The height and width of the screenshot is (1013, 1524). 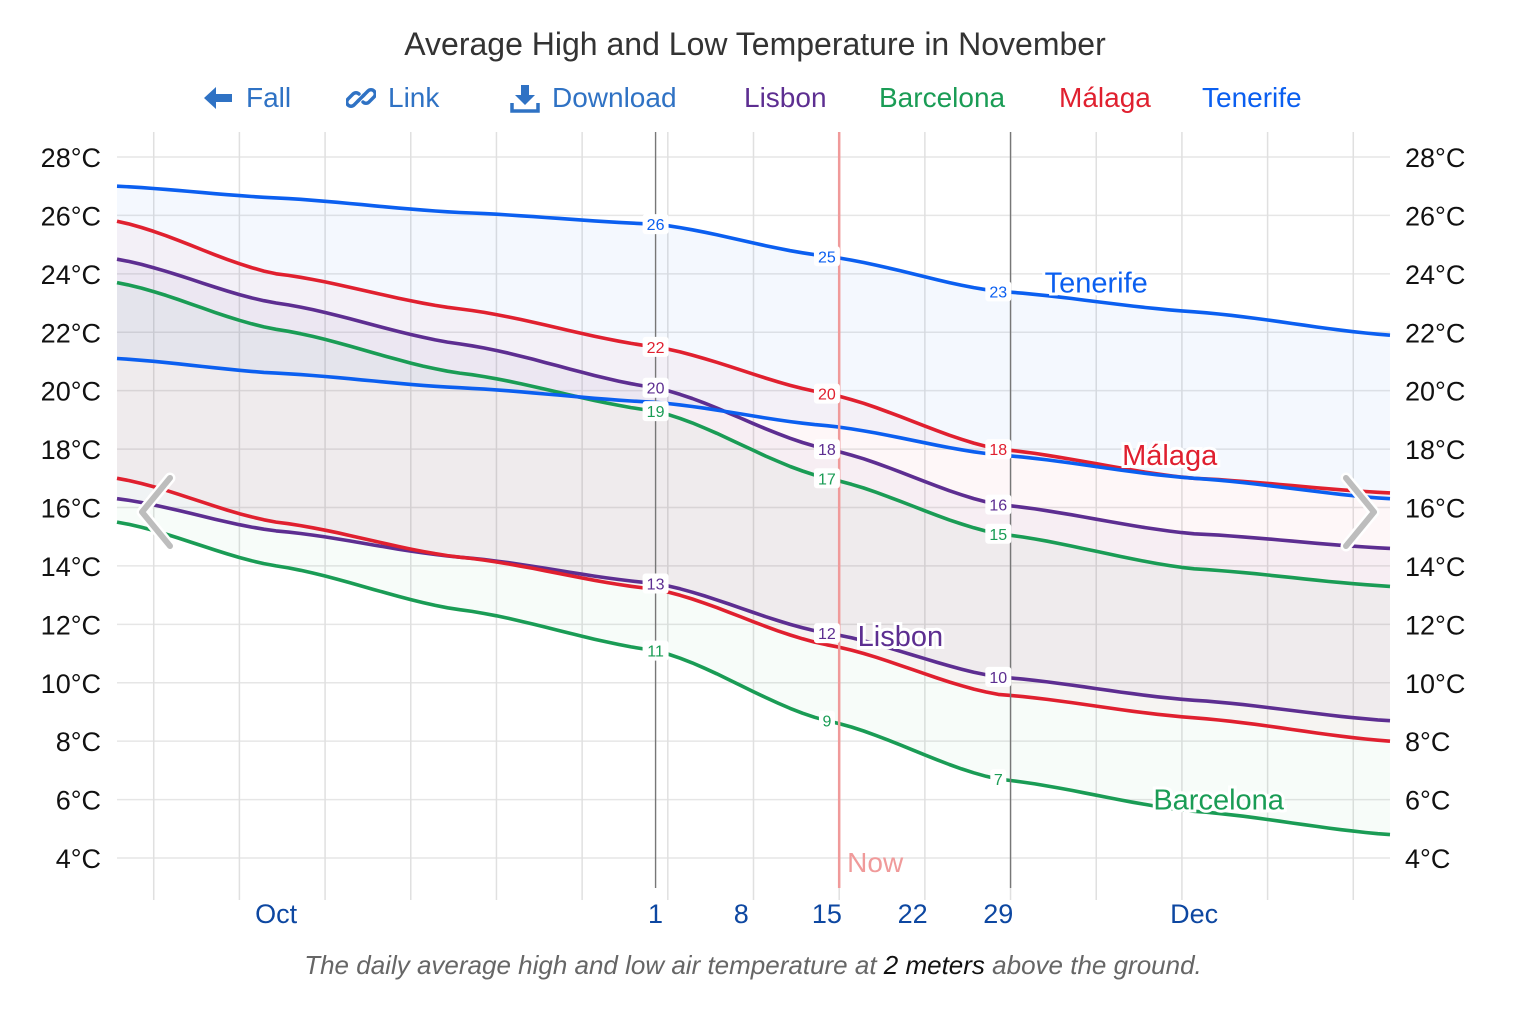 I want to click on legend-item-tenerife: Tenerife, so click(x=1252, y=98).